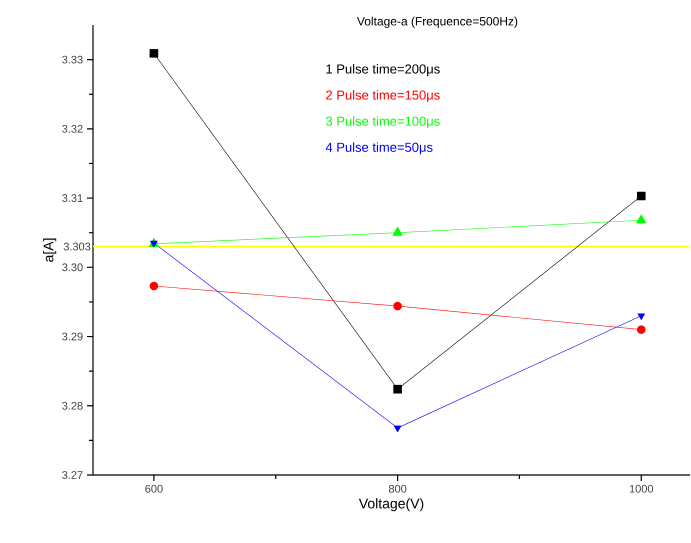  What do you see at coordinates (72, 128) in the screenshot?
I see `y-tick-label: 3.32` at bounding box center [72, 128].